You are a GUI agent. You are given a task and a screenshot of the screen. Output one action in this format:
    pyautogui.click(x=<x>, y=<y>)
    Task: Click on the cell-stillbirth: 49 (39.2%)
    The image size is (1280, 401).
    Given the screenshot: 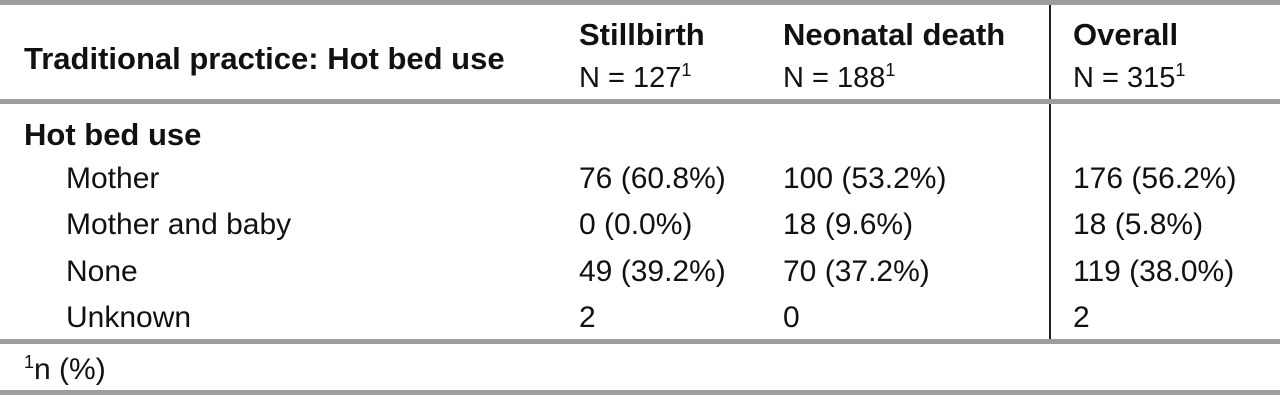 What is the action you would take?
    pyautogui.click(x=652, y=271)
    